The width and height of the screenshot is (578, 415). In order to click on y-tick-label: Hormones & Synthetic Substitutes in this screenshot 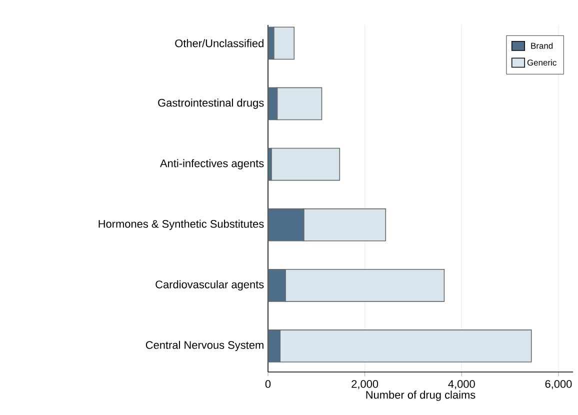, I will do `click(181, 225)`.